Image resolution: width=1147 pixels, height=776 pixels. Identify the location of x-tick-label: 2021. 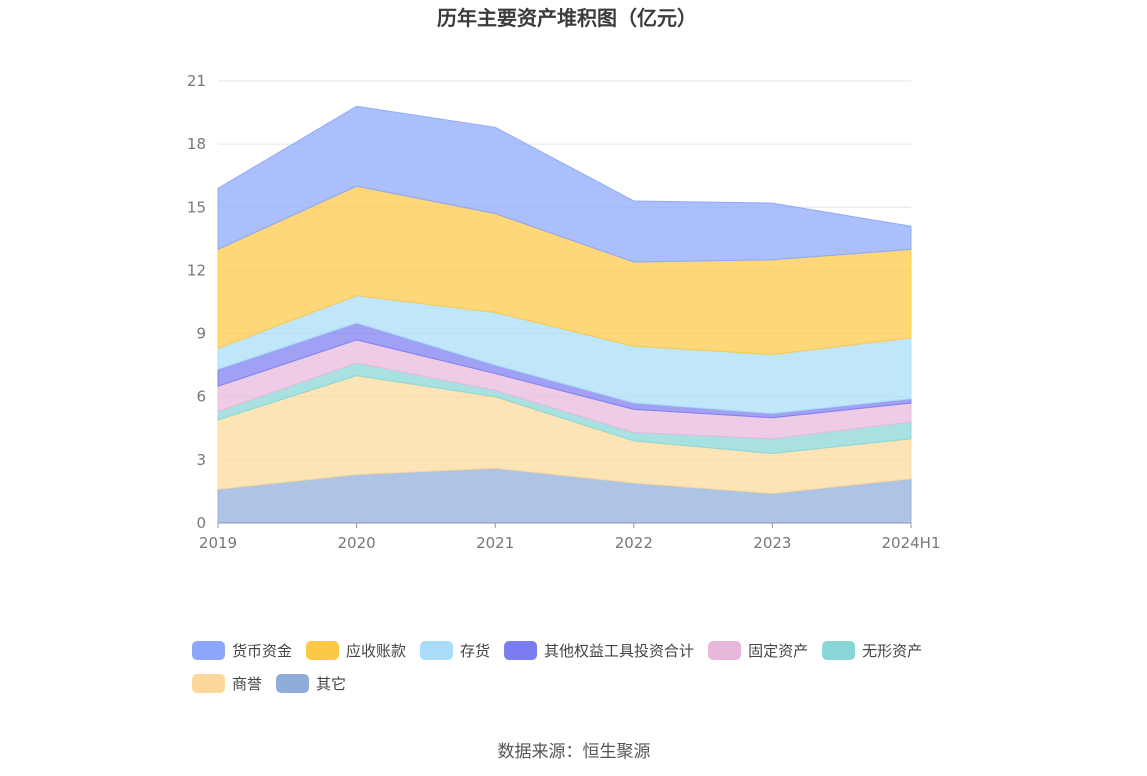
(495, 543).